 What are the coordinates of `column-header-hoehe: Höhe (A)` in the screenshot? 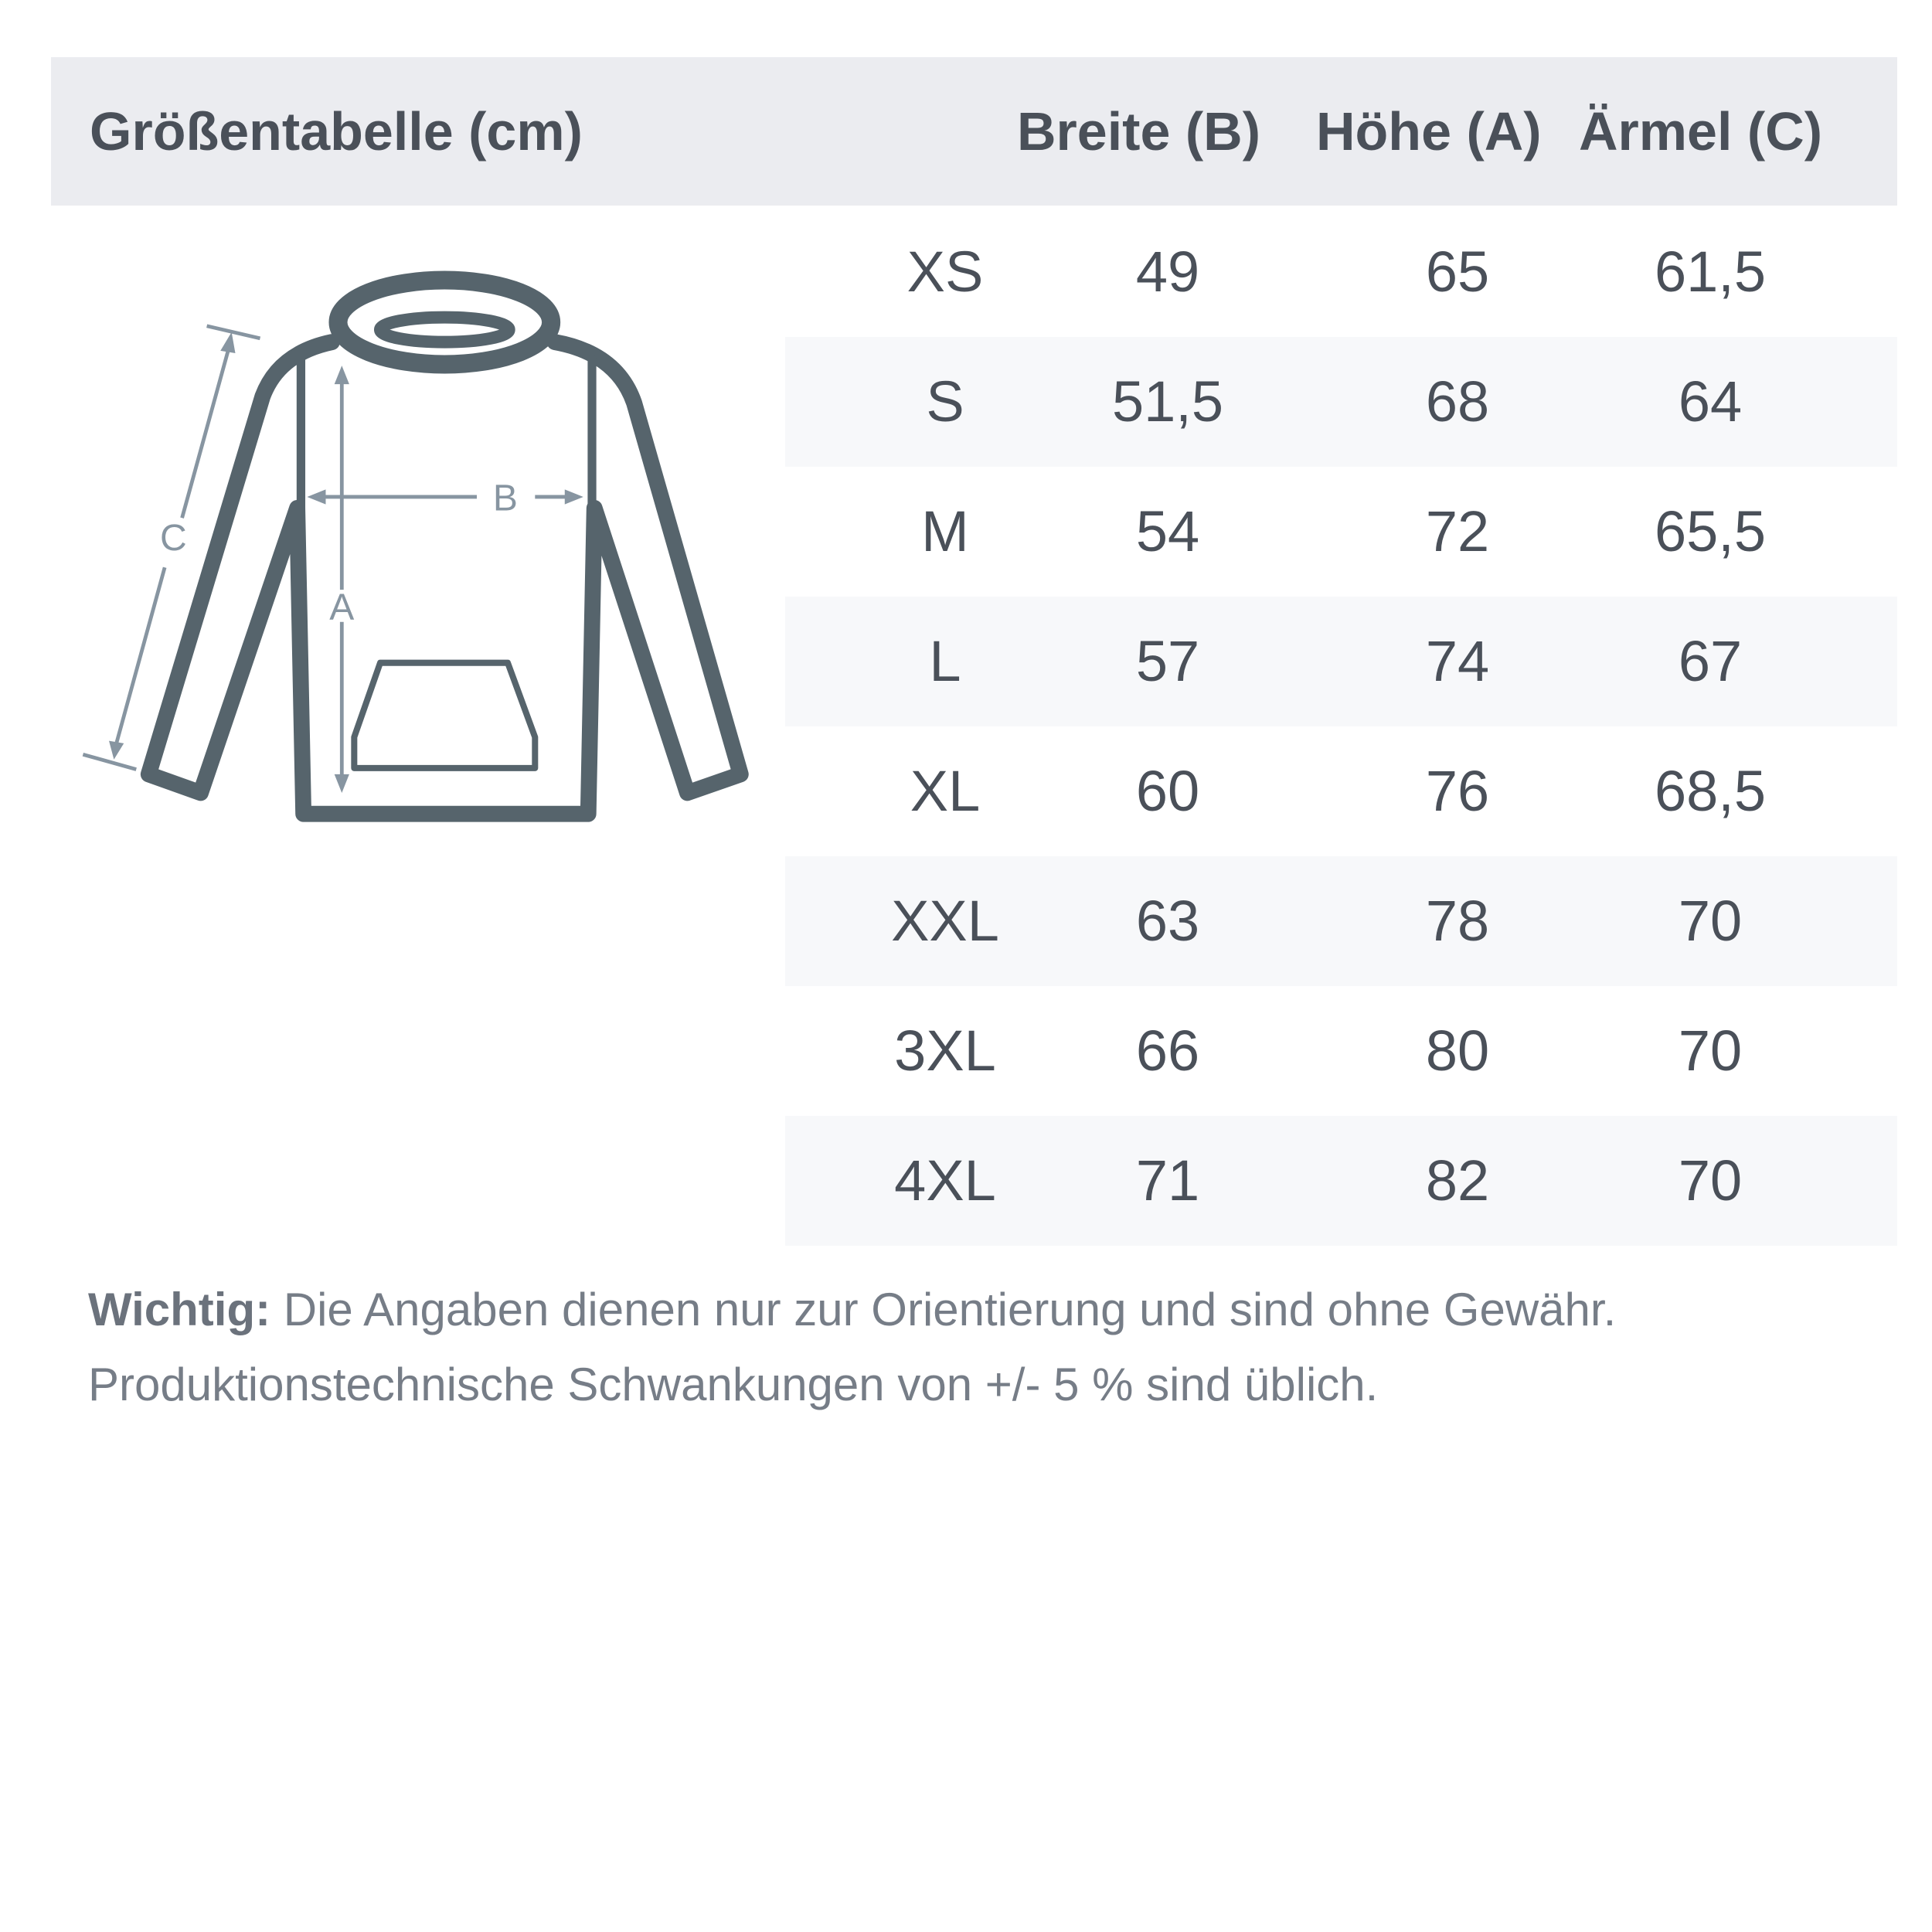 It's located at (1429, 131).